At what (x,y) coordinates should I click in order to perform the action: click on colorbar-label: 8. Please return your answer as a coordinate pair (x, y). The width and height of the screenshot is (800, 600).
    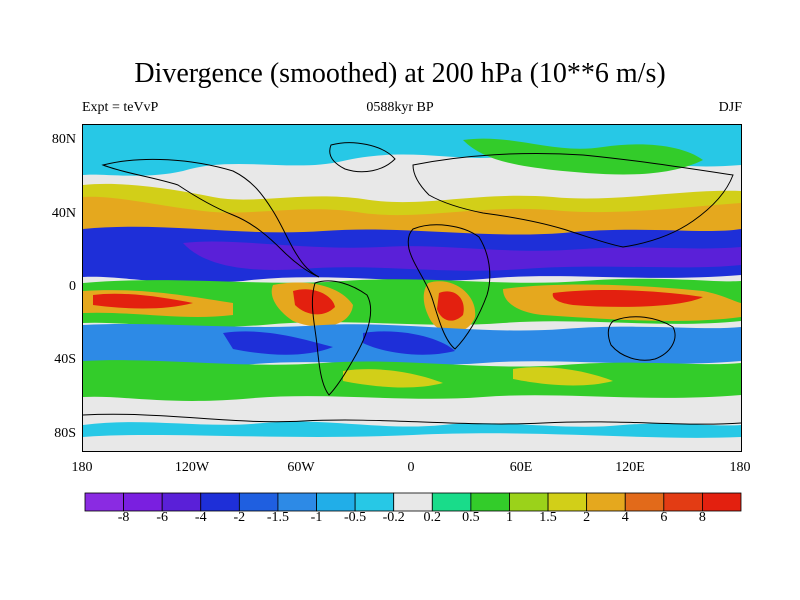
    Looking at the image, I should click on (702, 517).